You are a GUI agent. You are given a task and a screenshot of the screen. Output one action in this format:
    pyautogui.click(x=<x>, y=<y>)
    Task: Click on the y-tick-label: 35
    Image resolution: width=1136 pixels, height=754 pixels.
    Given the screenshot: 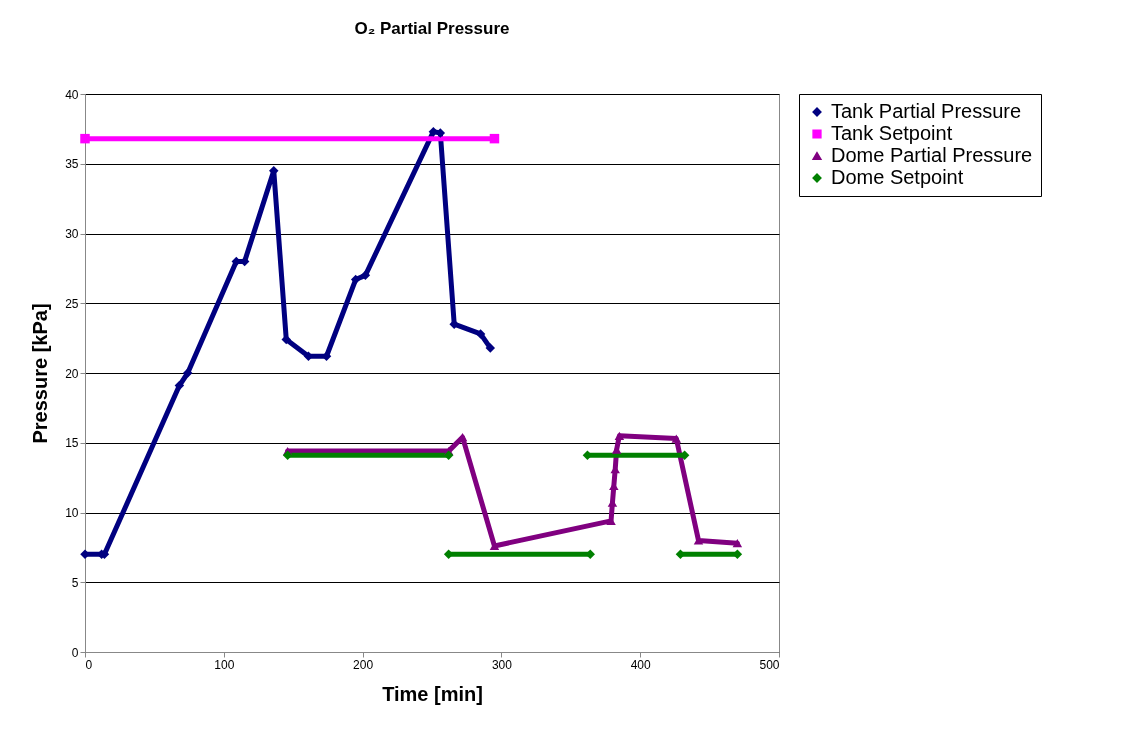 What is the action you would take?
    pyautogui.click(x=72, y=164)
    